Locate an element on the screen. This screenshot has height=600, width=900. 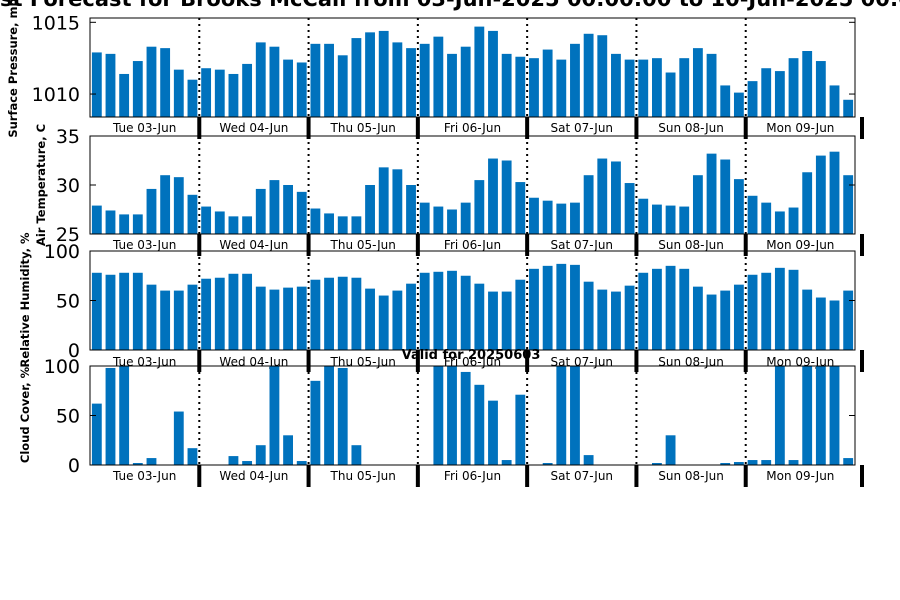
x-tick-label: Sat 07-Jun is located at coordinates (582, 245).